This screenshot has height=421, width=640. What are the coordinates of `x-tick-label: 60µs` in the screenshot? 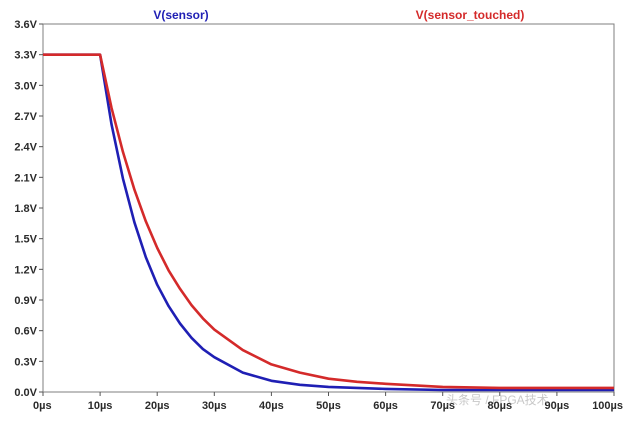 It's located at (385, 406).